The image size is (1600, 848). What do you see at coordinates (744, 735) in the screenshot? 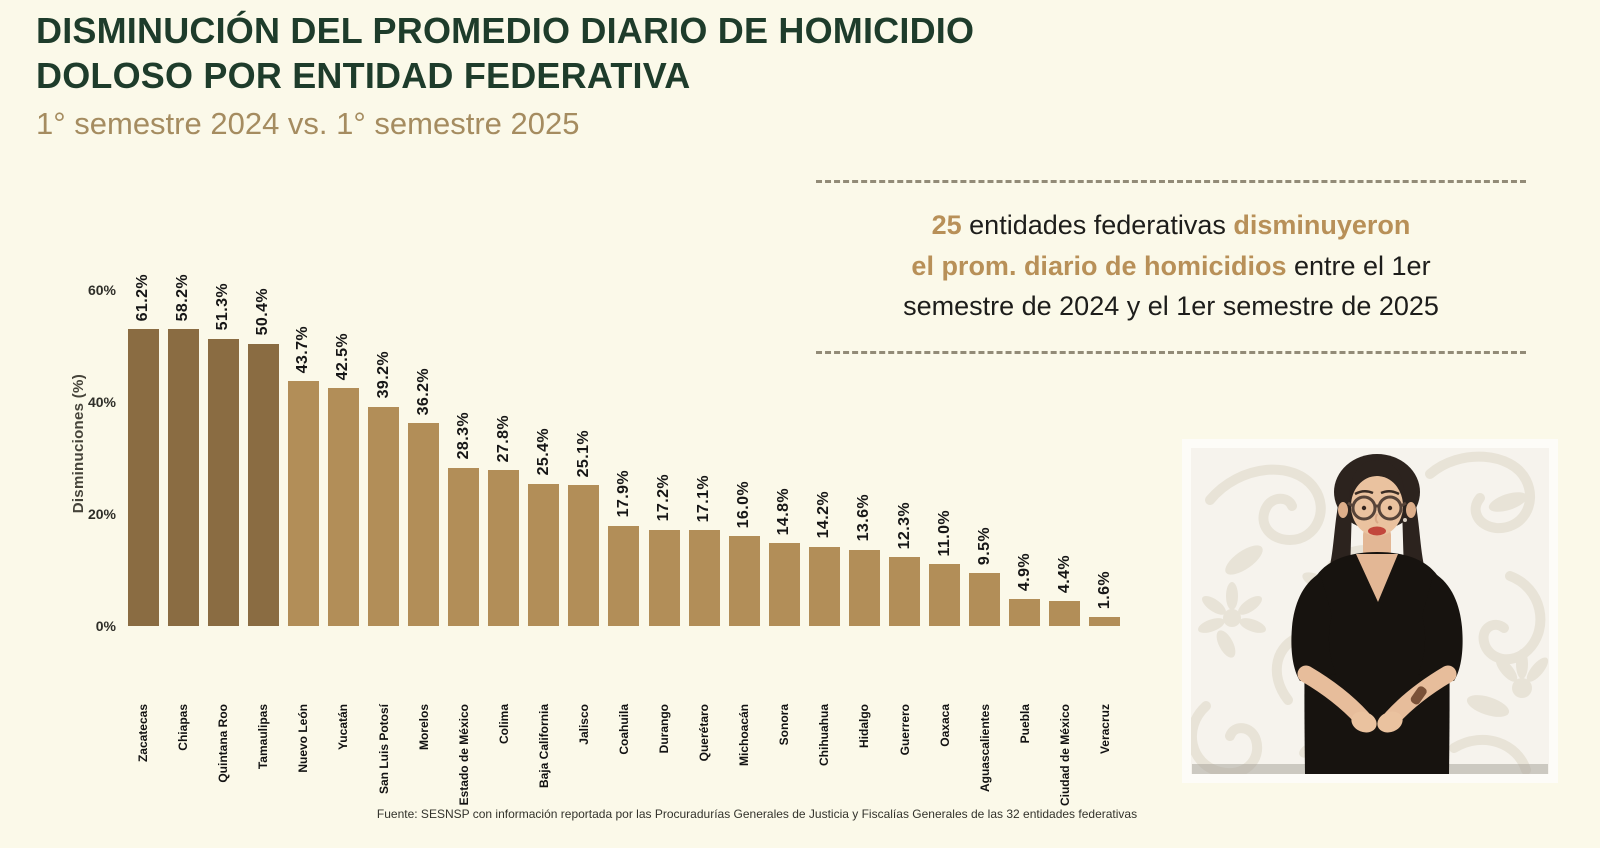
I see `x-axis-label: Michoacán` at bounding box center [744, 735].